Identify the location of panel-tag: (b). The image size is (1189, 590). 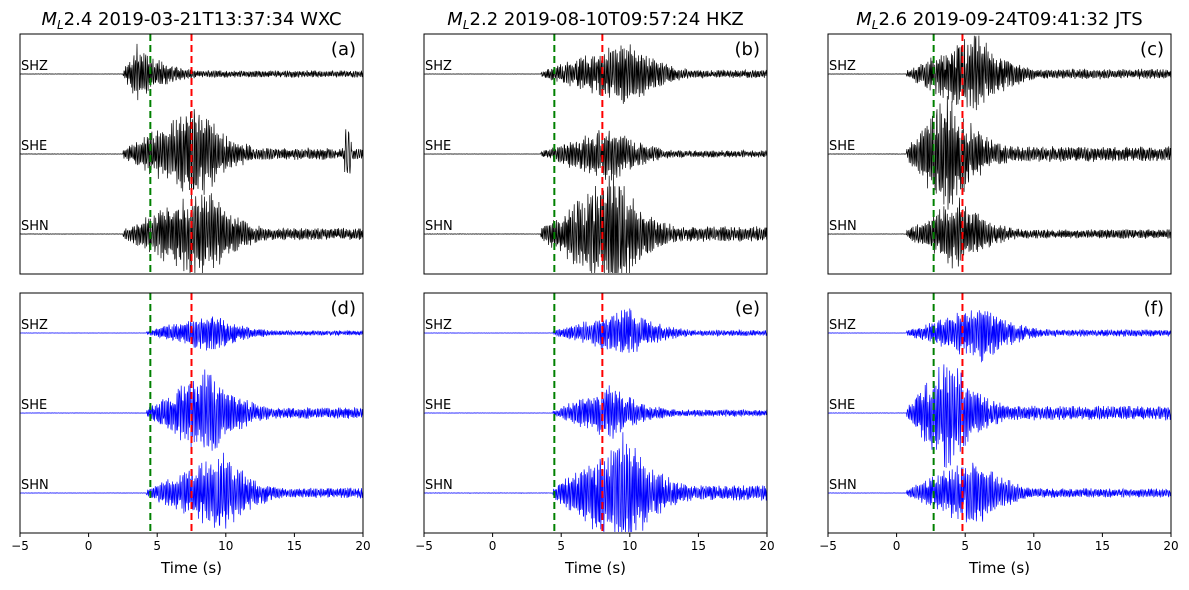
(747, 49).